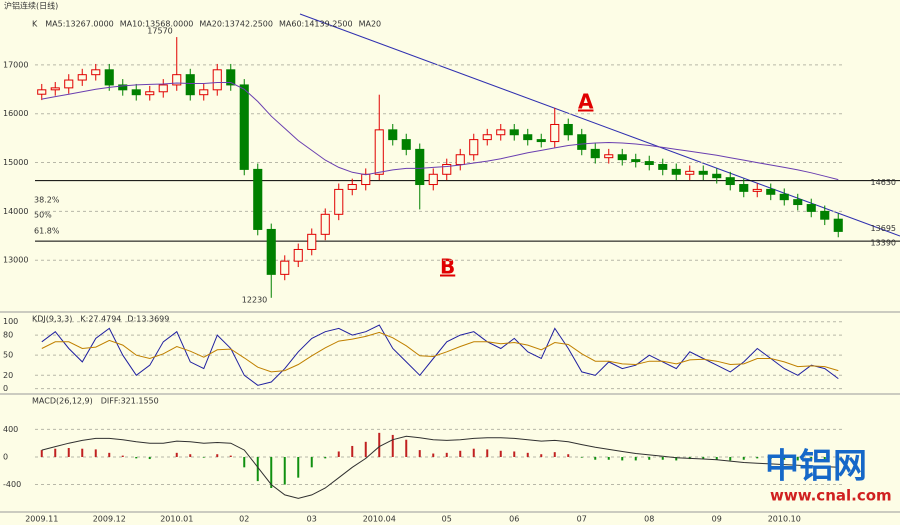  What do you see at coordinates (8, 335) in the screenshot?
I see `y-tick-label: 80` at bounding box center [8, 335].